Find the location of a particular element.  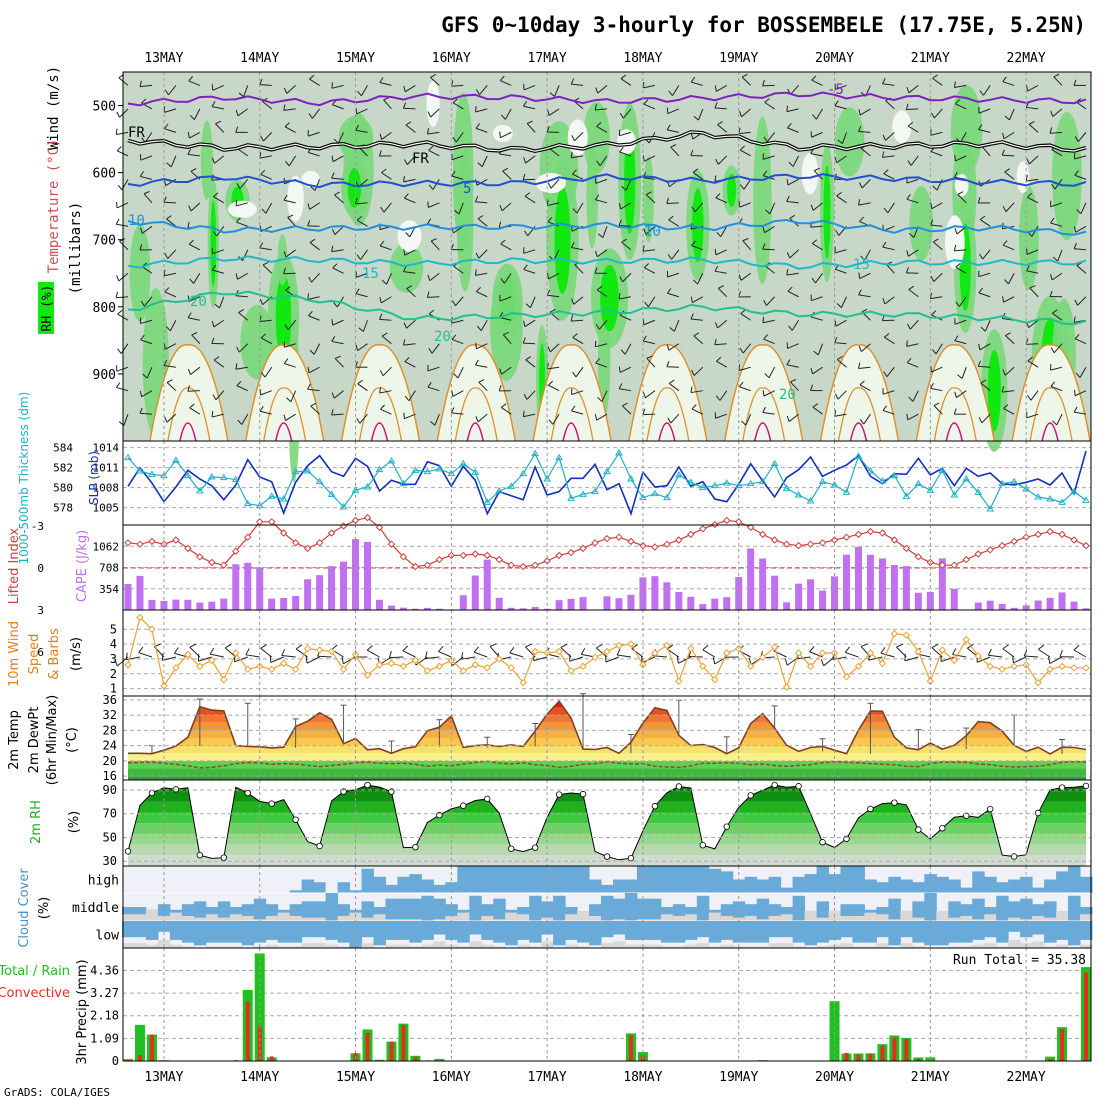

rh2m-marker is located at coordinates (990, 809).